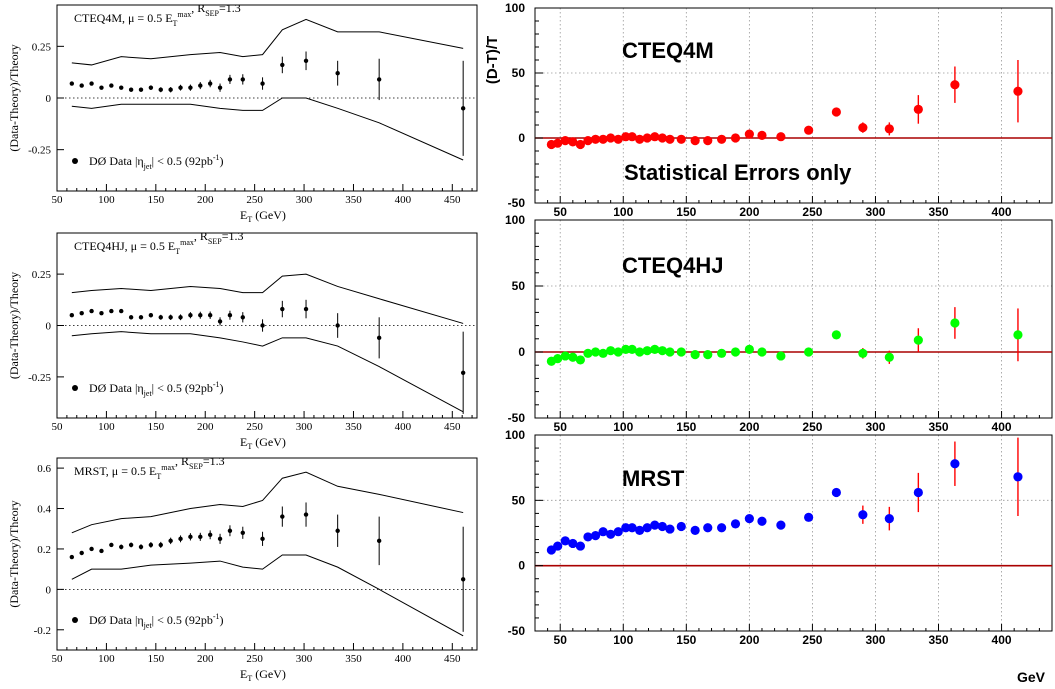 Image resolution: width=1055 pixels, height=689 pixels. Describe the element at coordinates (158, 242) in the screenshot. I see `panel-title: CTEQ4HJ, μ = 0.5 ETmax, RSEP=1.3` at that location.